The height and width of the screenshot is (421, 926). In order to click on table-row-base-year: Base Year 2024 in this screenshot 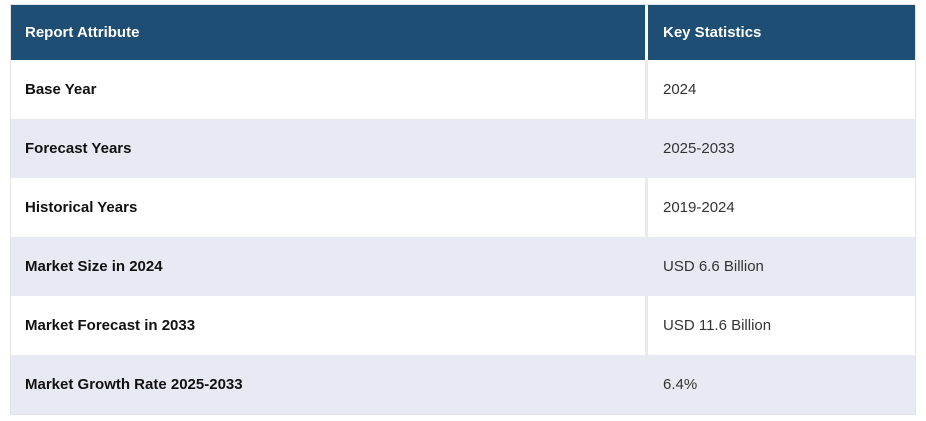, I will do `click(463, 89)`.